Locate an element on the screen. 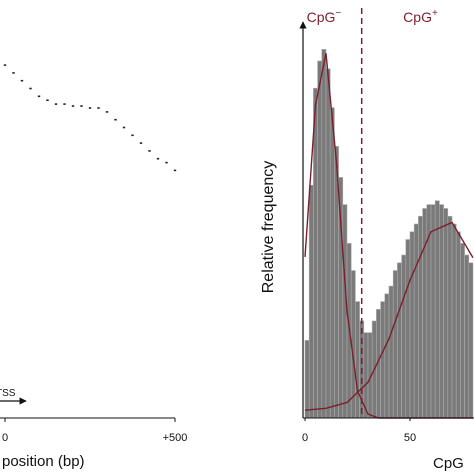 The image size is (474, 474). x-axis-label: position (bp) is located at coordinates (43, 461).